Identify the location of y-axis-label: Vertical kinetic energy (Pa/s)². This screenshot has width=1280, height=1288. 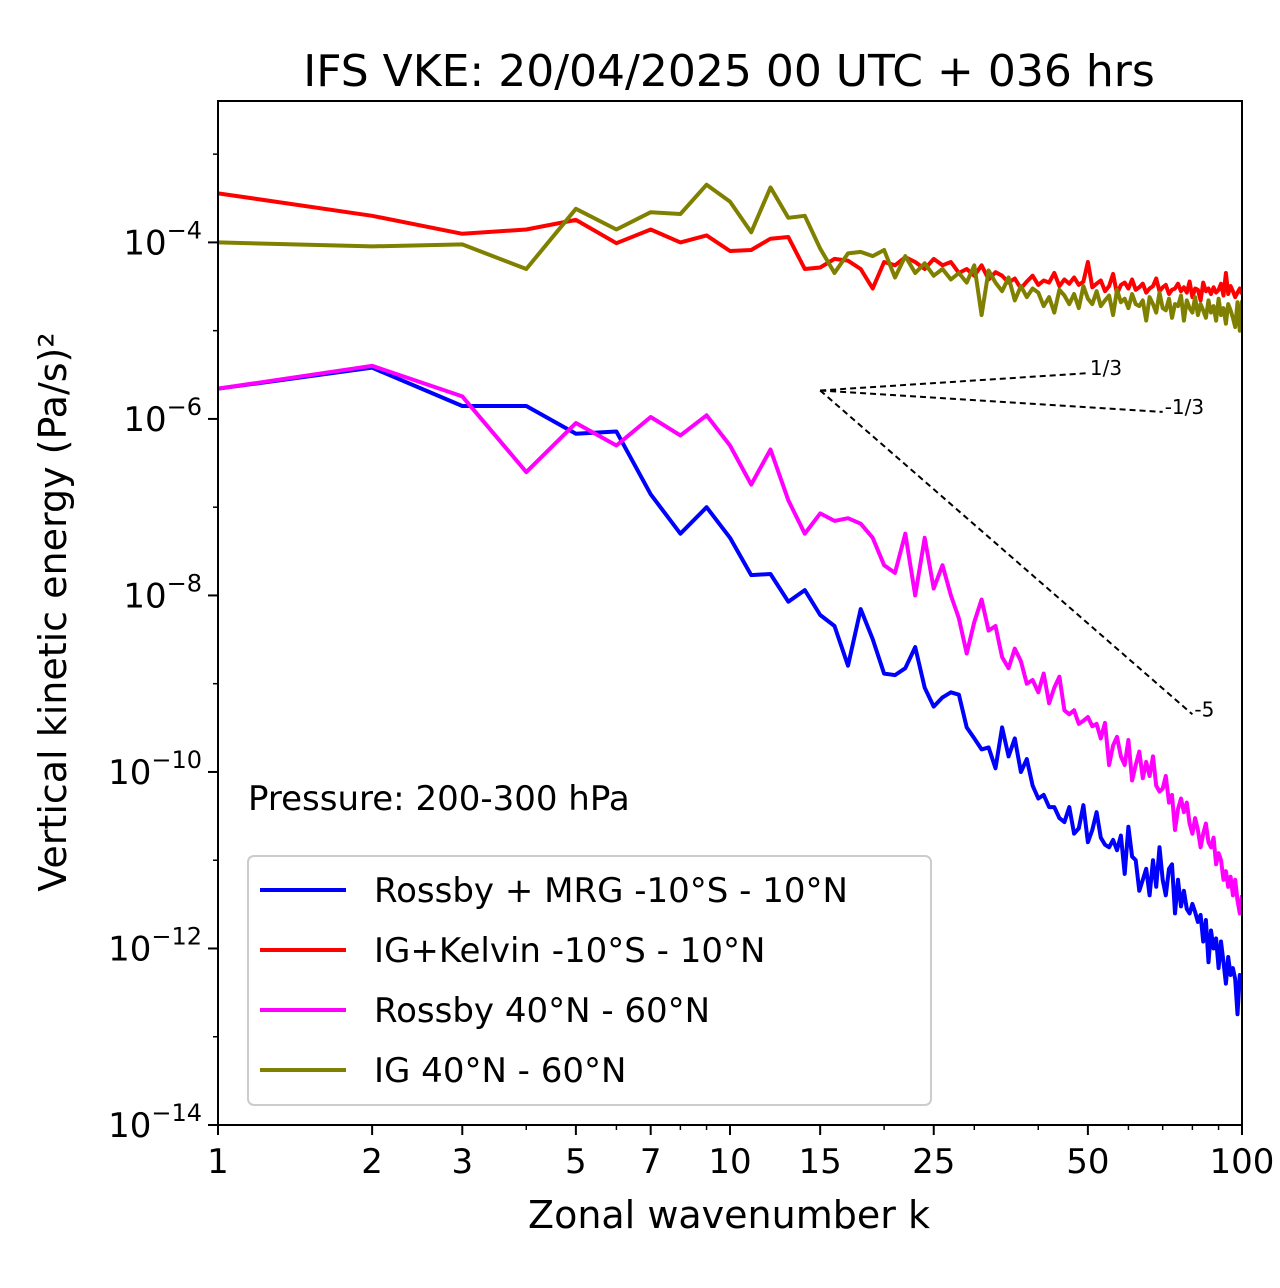
(53, 611).